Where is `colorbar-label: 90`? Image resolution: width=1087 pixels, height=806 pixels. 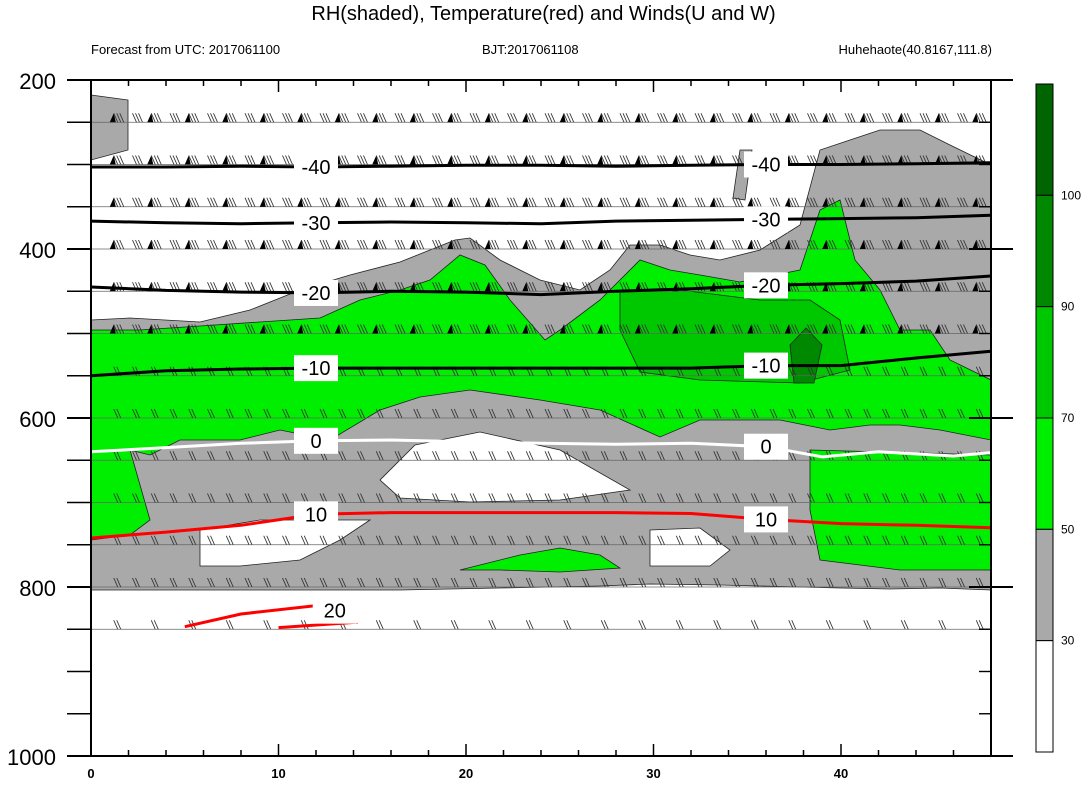 colorbar-label: 90 is located at coordinates (1068, 307).